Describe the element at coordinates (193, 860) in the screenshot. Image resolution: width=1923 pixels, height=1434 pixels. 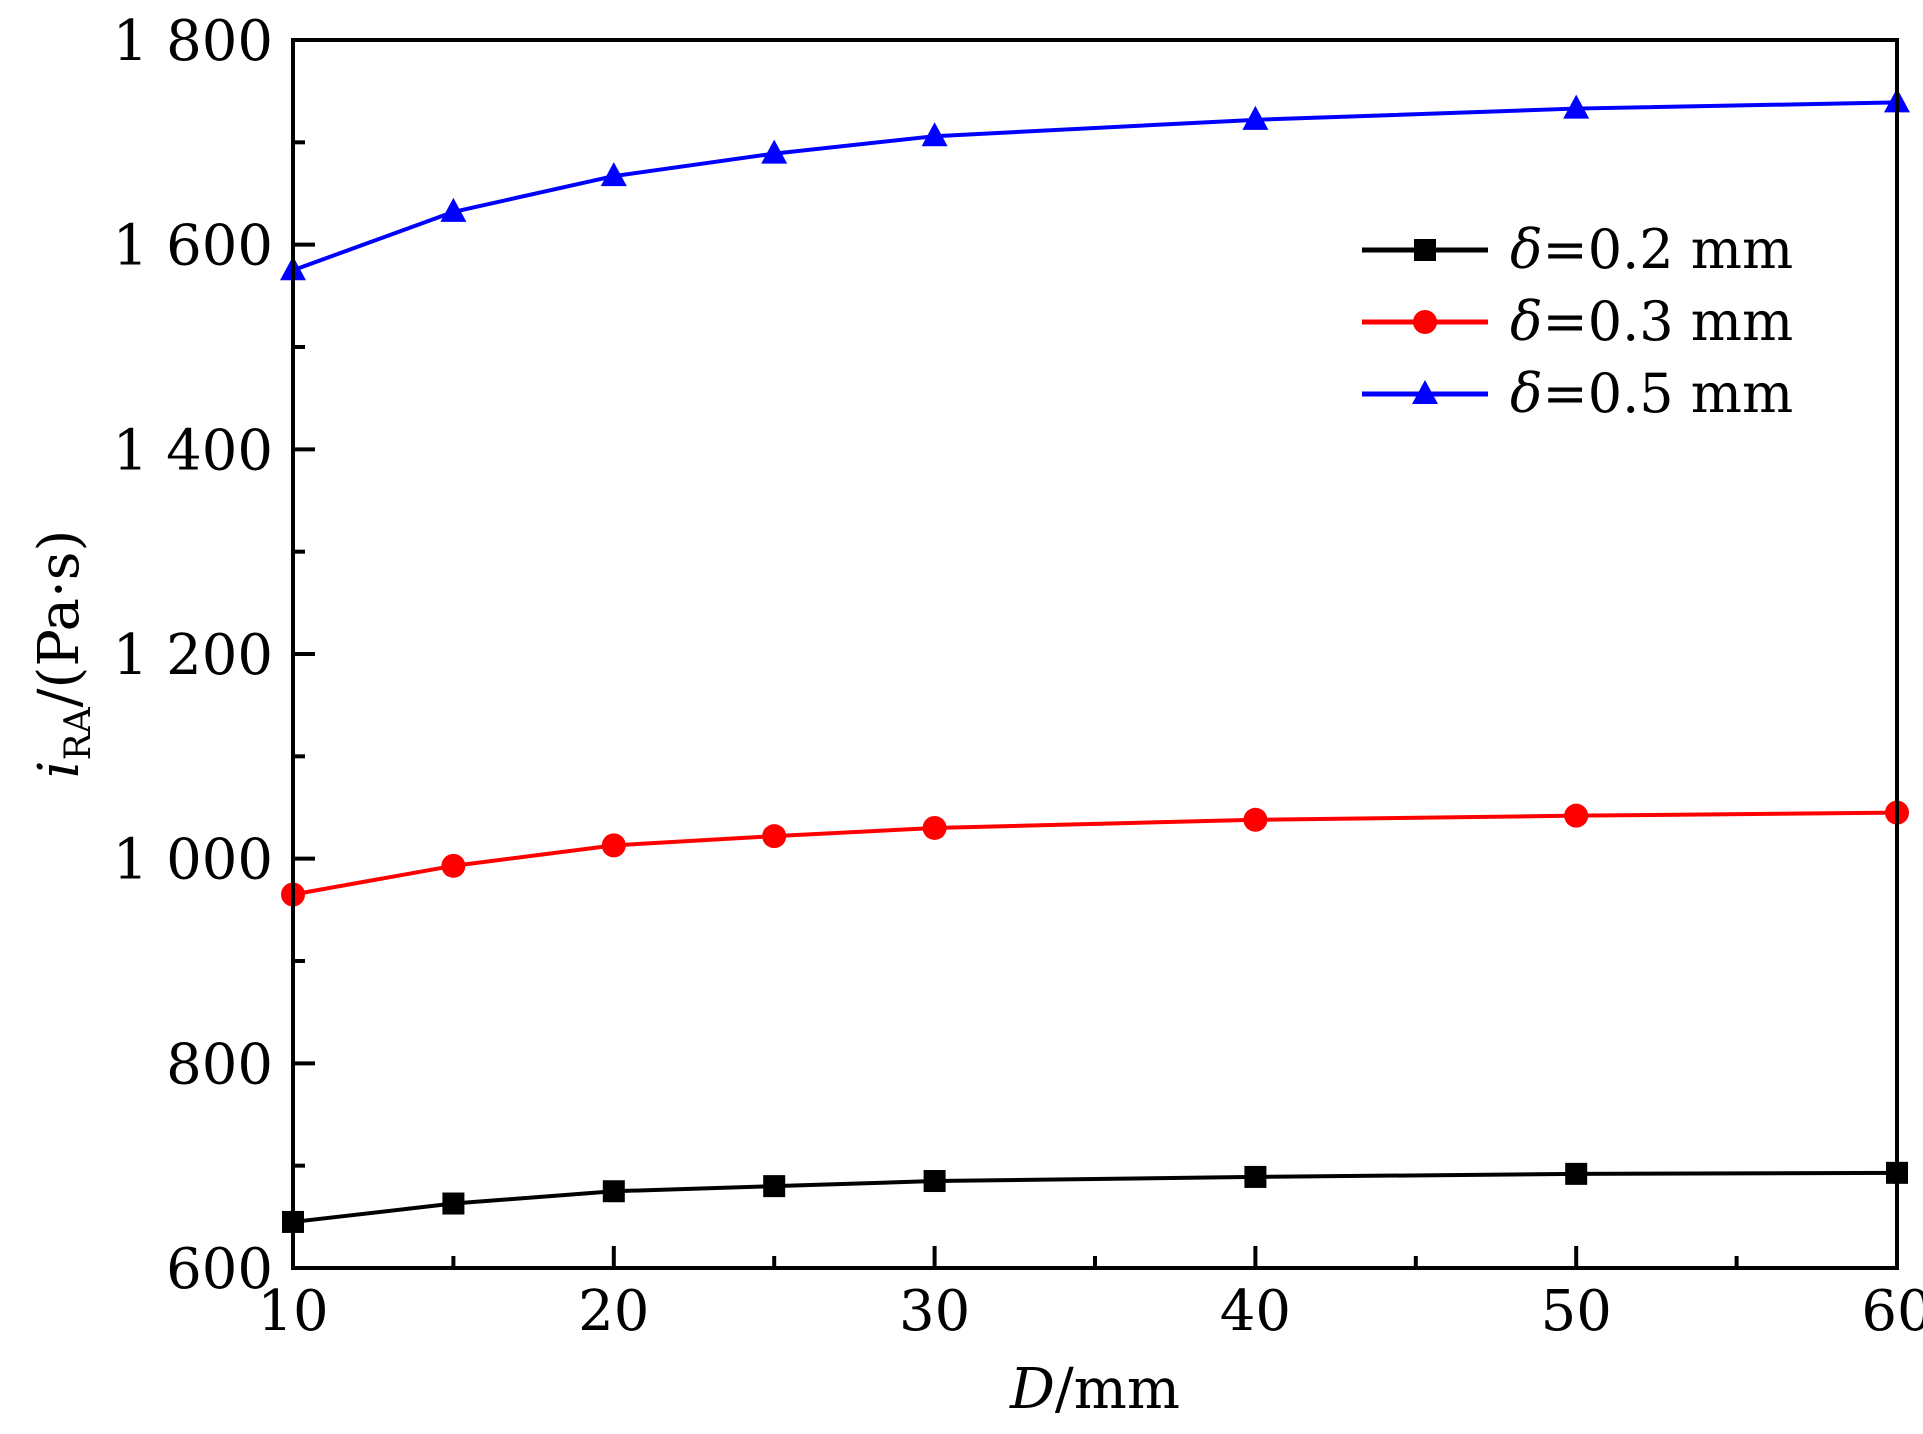
I see `y-tick-label: 1 000` at that location.